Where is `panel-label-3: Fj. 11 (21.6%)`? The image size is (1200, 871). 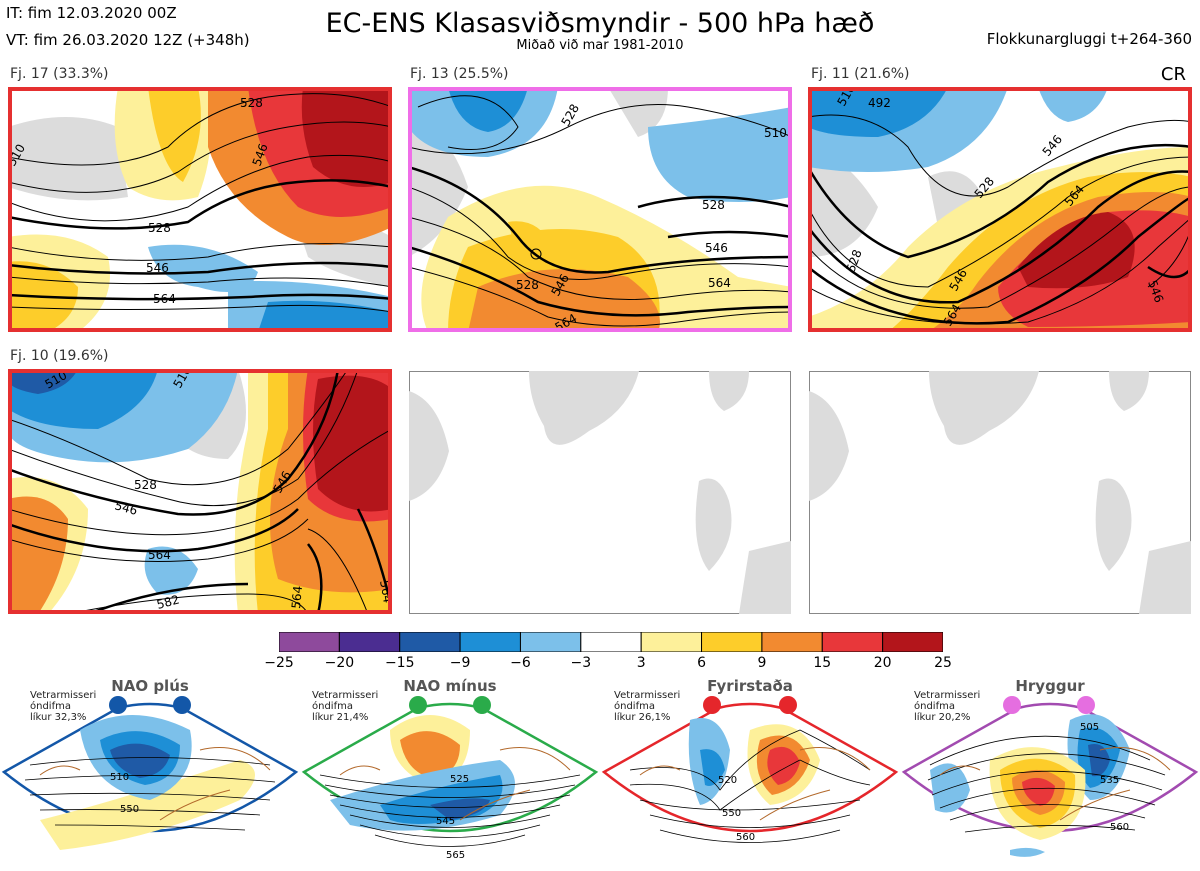
panel-label-3: Fj. 11 (21.6%) is located at coordinates (860, 74).